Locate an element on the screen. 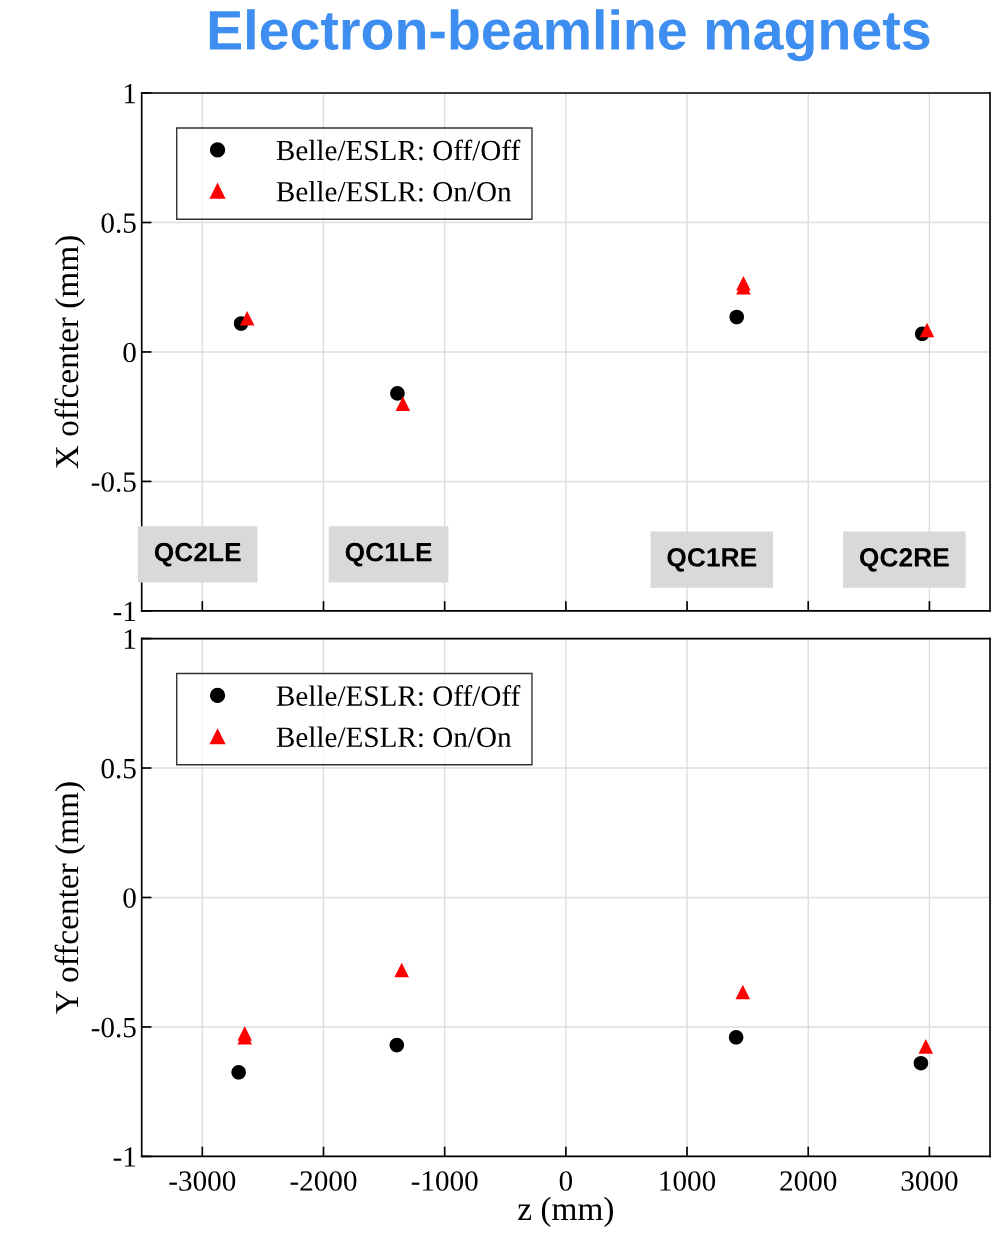  annotation: QC2LE is located at coordinates (197, 554).